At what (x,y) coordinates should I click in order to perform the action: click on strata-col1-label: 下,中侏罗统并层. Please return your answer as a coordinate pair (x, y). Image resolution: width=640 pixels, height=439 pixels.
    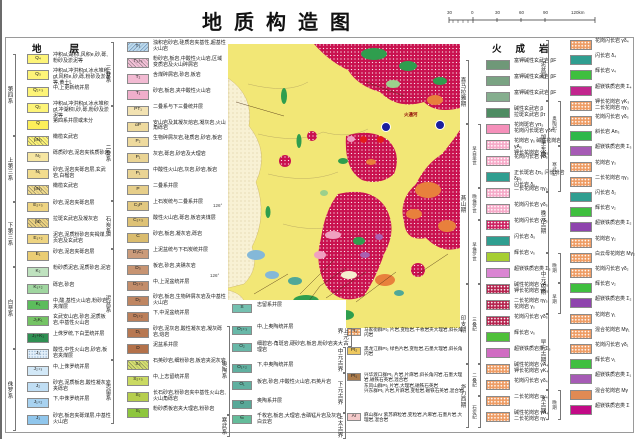
    Looking at the image, I should click on (71, 399).